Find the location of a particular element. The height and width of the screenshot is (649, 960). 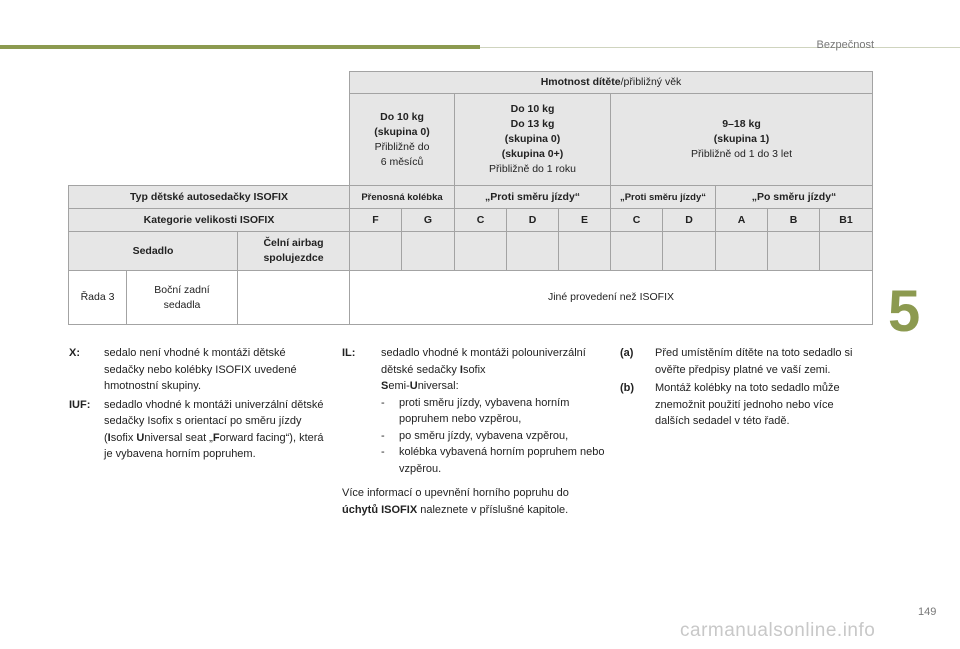

category-cell: E is located at coordinates (584, 220).